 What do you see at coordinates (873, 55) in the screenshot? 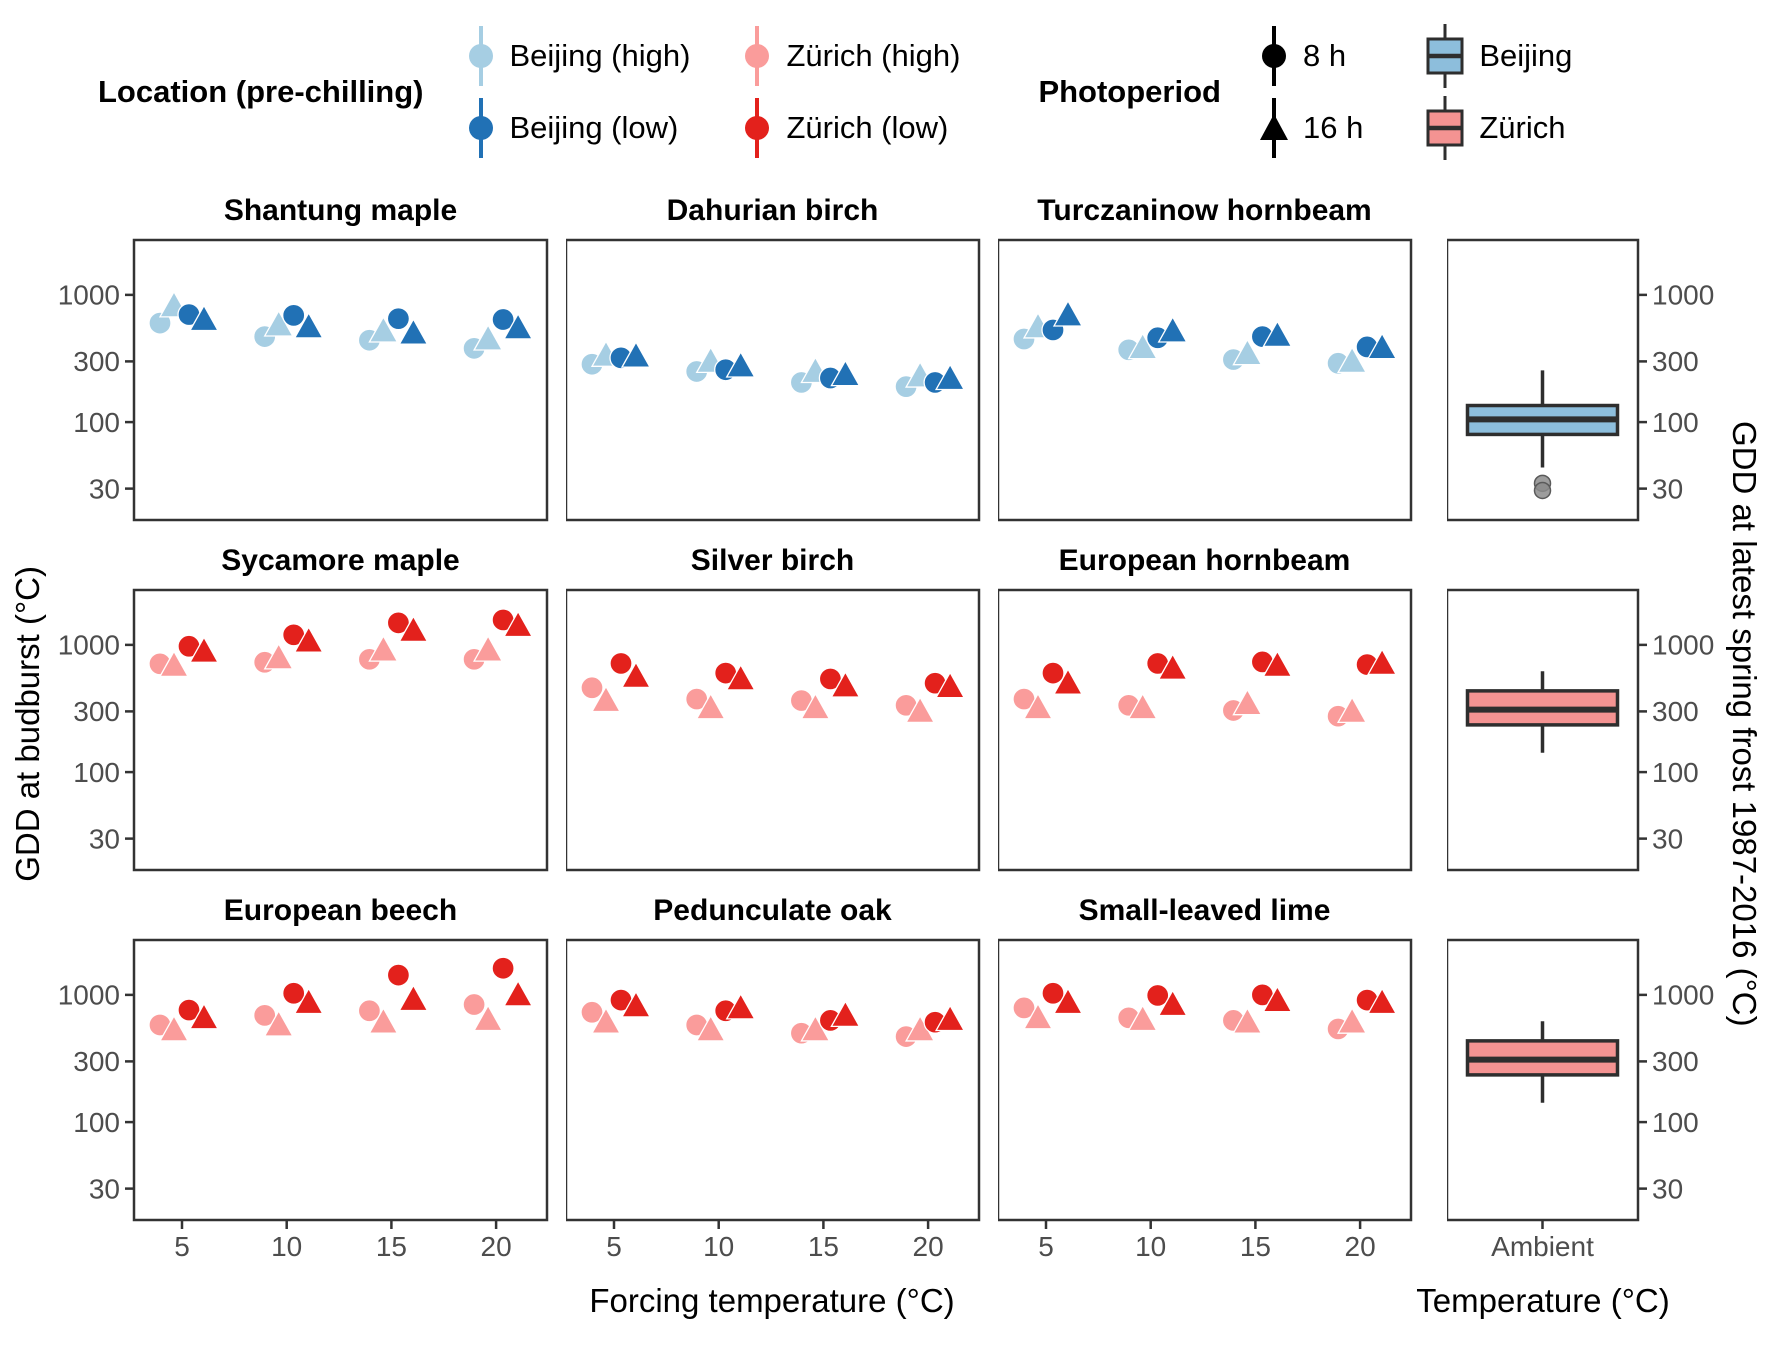
I see `legend-label: Zürich (high)` at bounding box center [873, 55].